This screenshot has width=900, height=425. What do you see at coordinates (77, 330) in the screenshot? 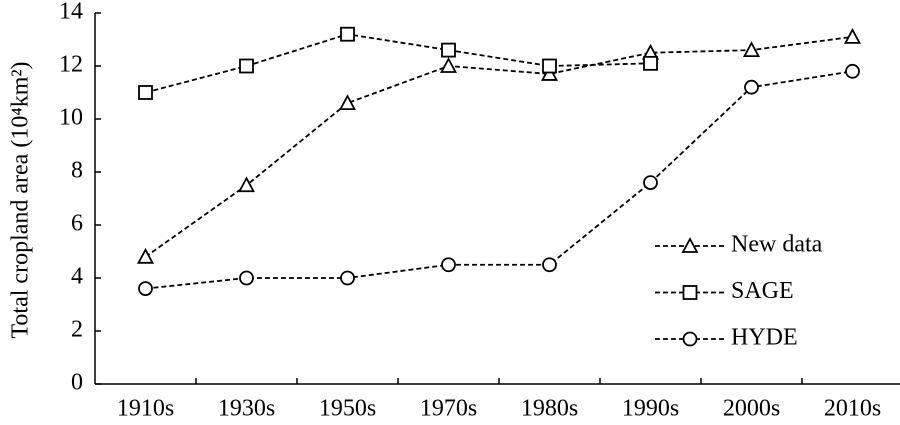
I see `y-tick-label: 2` at bounding box center [77, 330].